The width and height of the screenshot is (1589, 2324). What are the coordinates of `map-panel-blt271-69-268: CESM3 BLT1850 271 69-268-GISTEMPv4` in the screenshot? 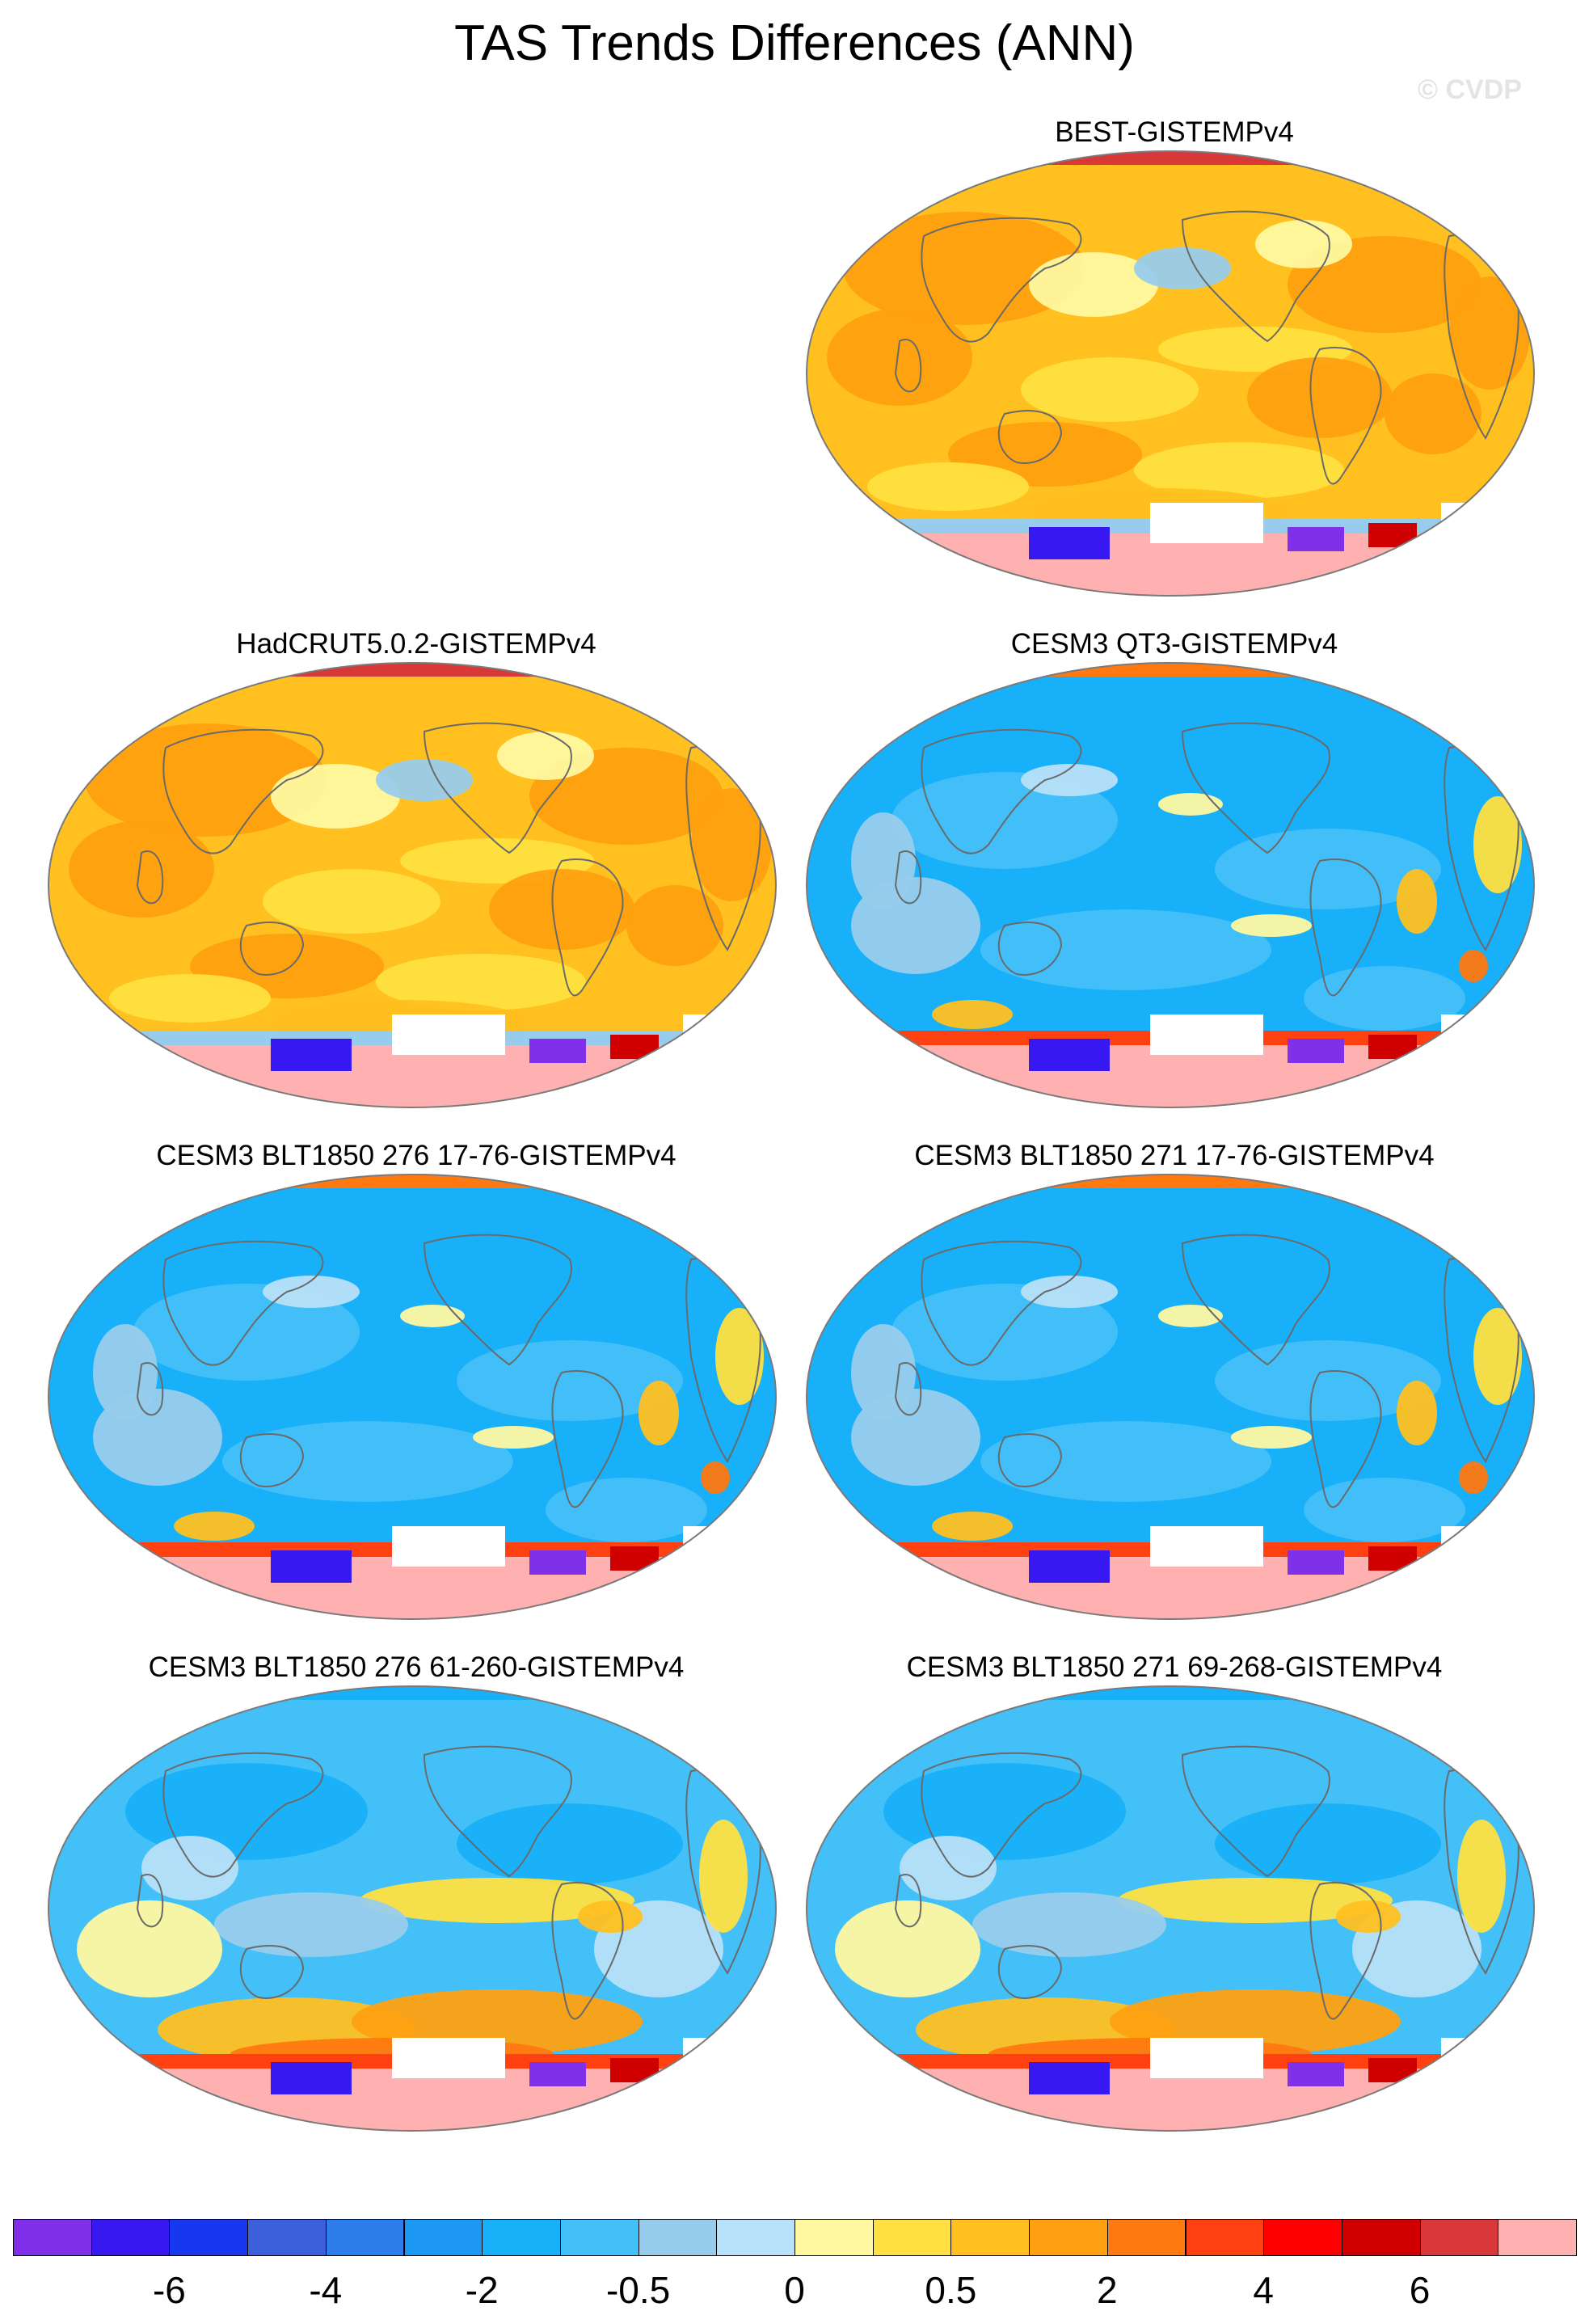 It's located at (1174, 1910).